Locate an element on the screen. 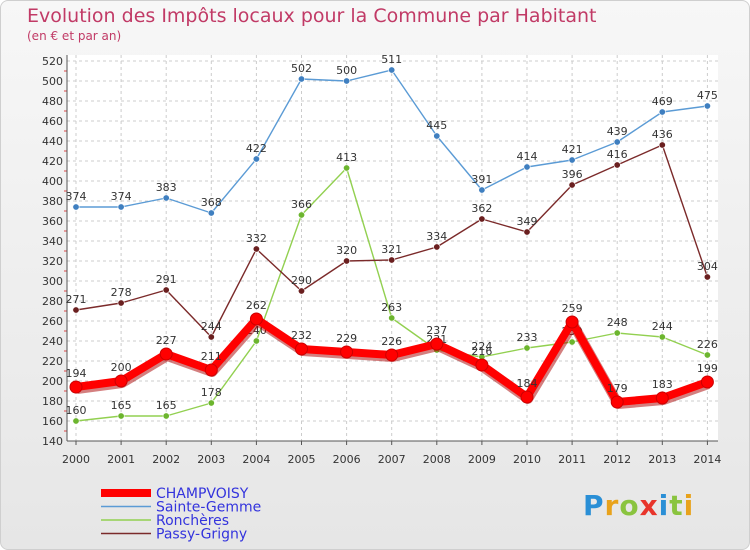 The width and height of the screenshot is (750, 550). data-label: 278 is located at coordinates (121, 292).